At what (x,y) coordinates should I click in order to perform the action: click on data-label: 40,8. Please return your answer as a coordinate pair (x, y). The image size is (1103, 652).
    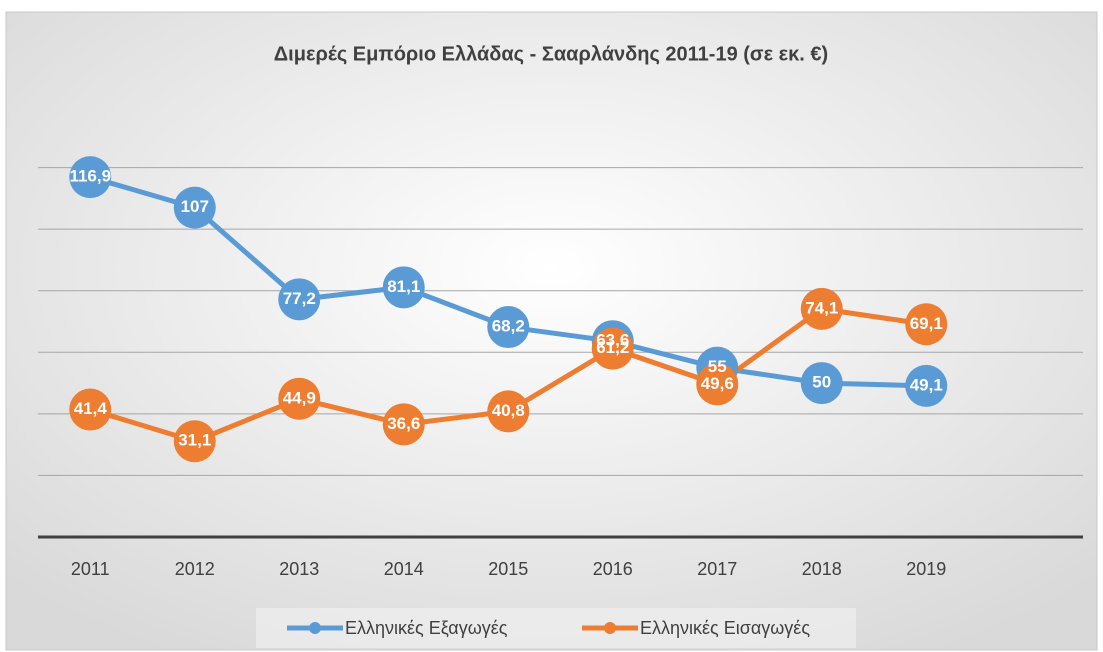
    Looking at the image, I should click on (508, 410).